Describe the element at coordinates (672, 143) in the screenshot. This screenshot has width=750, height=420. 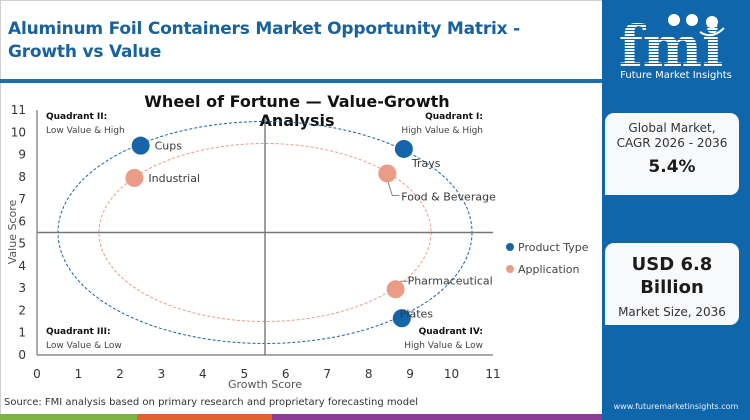
I see `cagr-label-line2: CAGR 2026 - 2036` at that location.